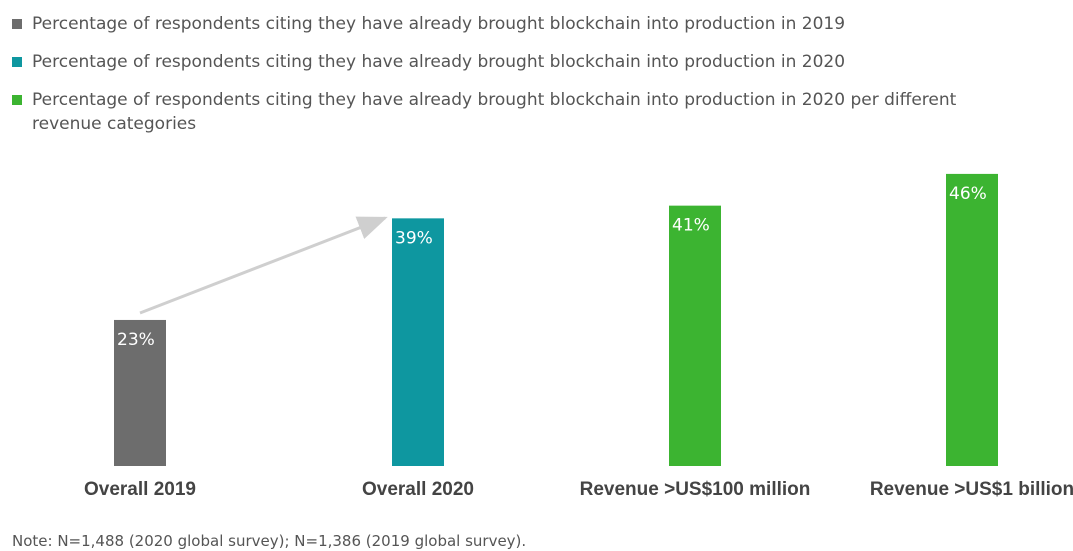 The width and height of the screenshot is (1073, 551). Describe the element at coordinates (414, 238) in the screenshot. I see `data-label: 39%` at that location.